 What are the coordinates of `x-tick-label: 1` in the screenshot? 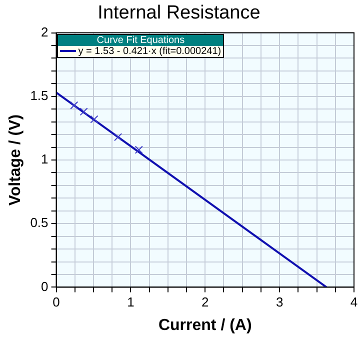 It's located at (130, 302).